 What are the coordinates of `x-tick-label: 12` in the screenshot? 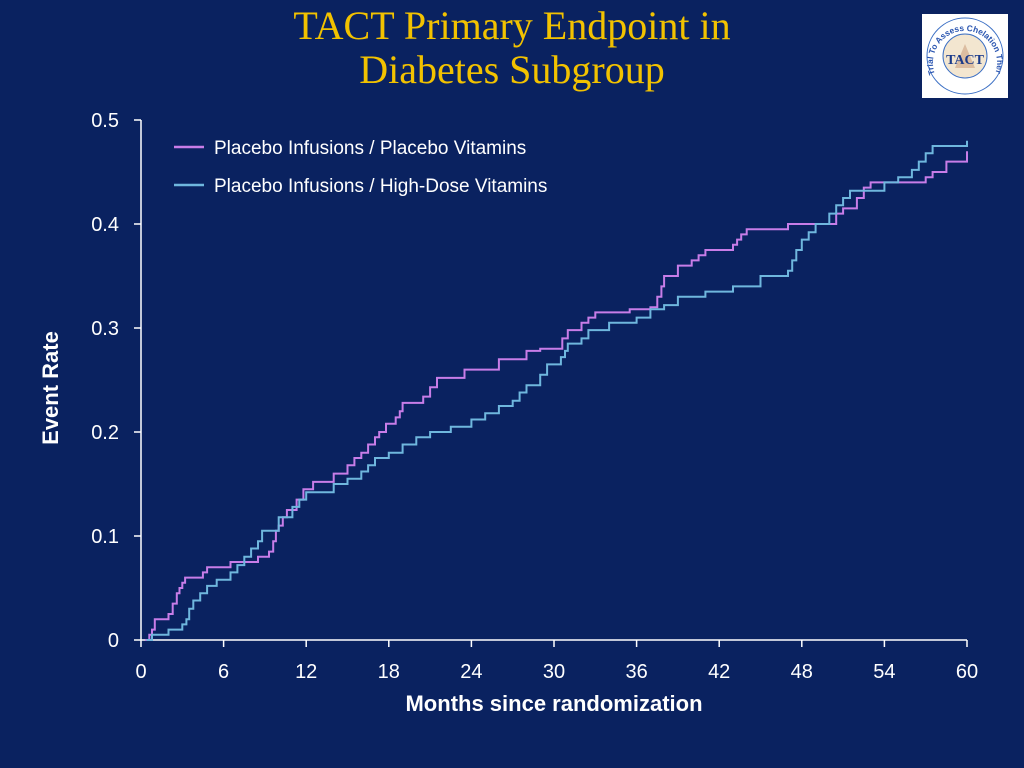 It's located at (306, 672).